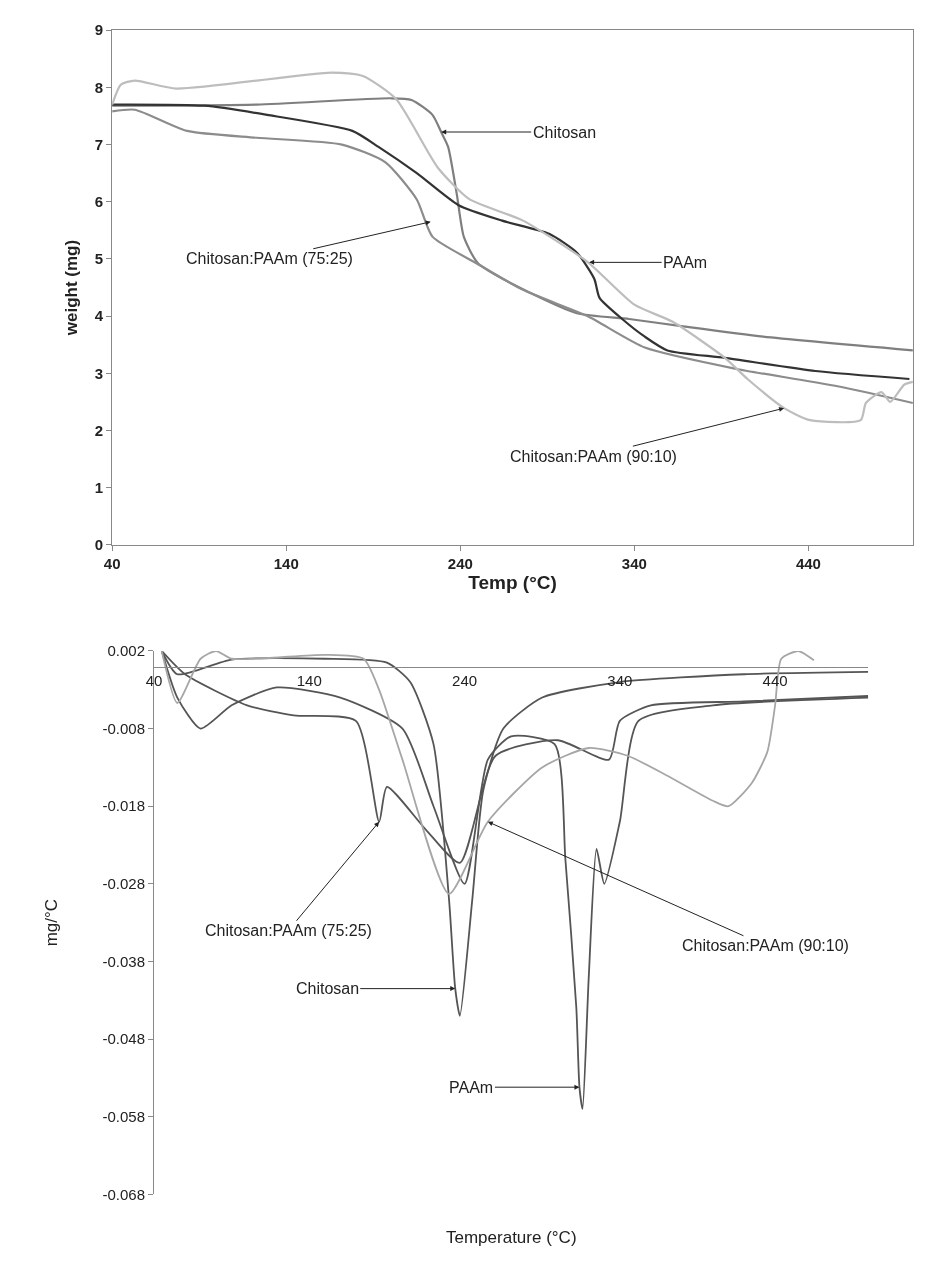  Describe the element at coordinates (124, 884) in the screenshot. I see `y-tick-label: -0.028` at that location.